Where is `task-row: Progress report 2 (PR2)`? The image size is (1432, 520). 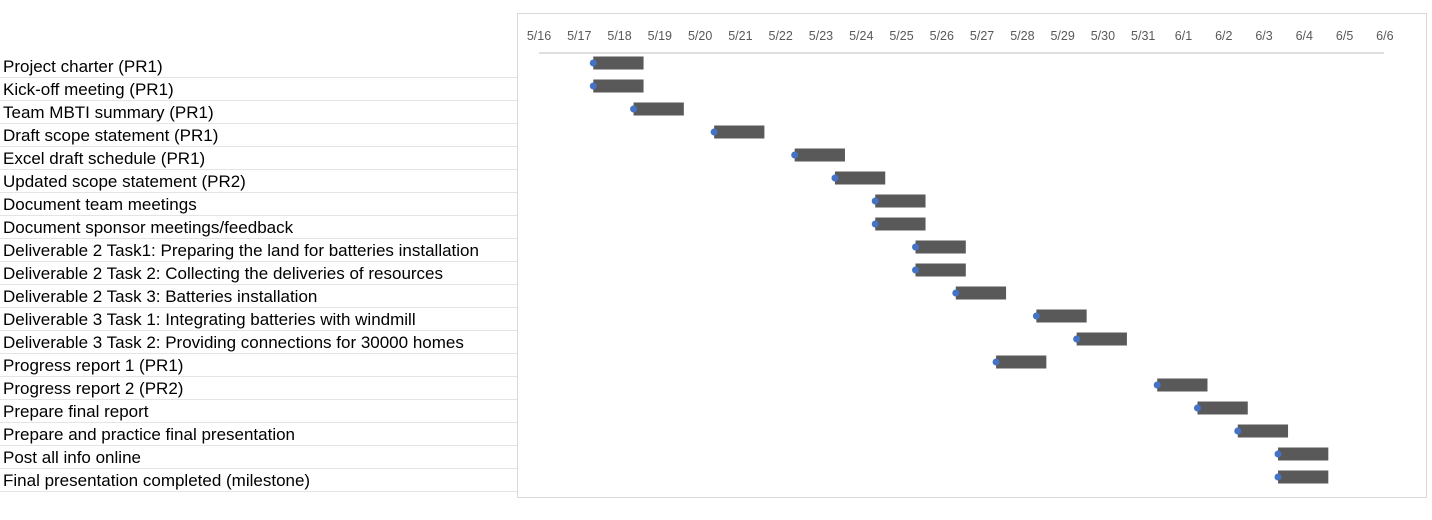
task-row: Progress report 2 (PR2) is located at coordinates (258, 388).